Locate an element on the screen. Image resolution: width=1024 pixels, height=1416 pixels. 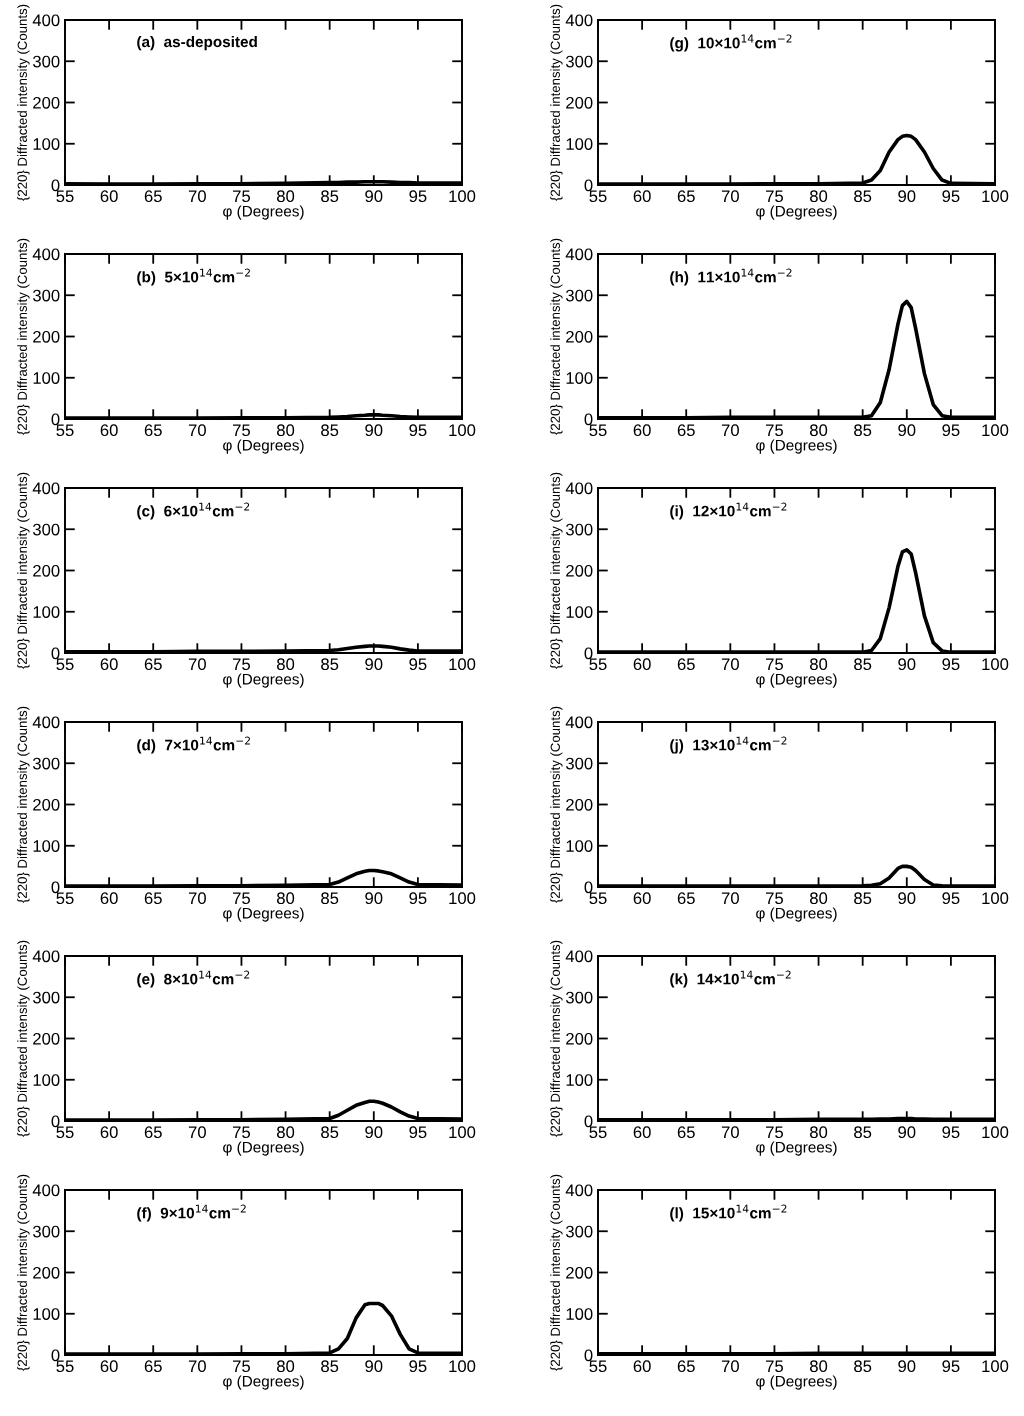
text: (c) 6×10$^{14}$cm$^{−2}$ is located at coordinates (193, 511).